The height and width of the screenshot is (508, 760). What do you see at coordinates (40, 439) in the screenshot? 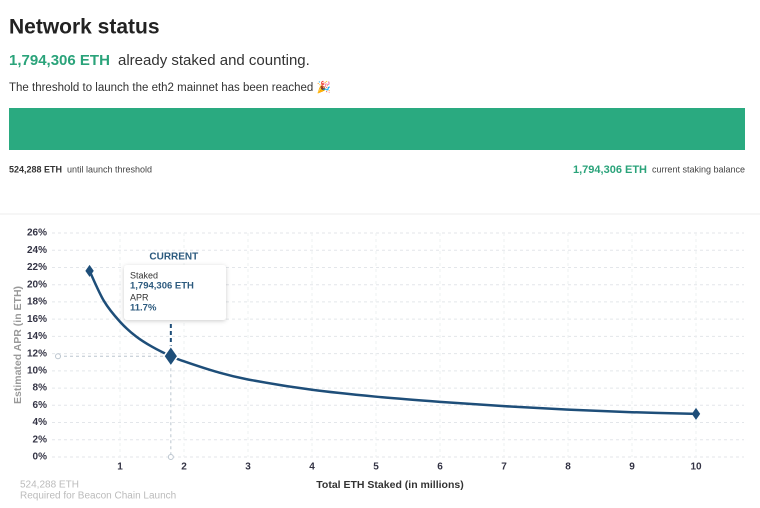
I see `y-tick-label: 2%` at bounding box center [40, 439].